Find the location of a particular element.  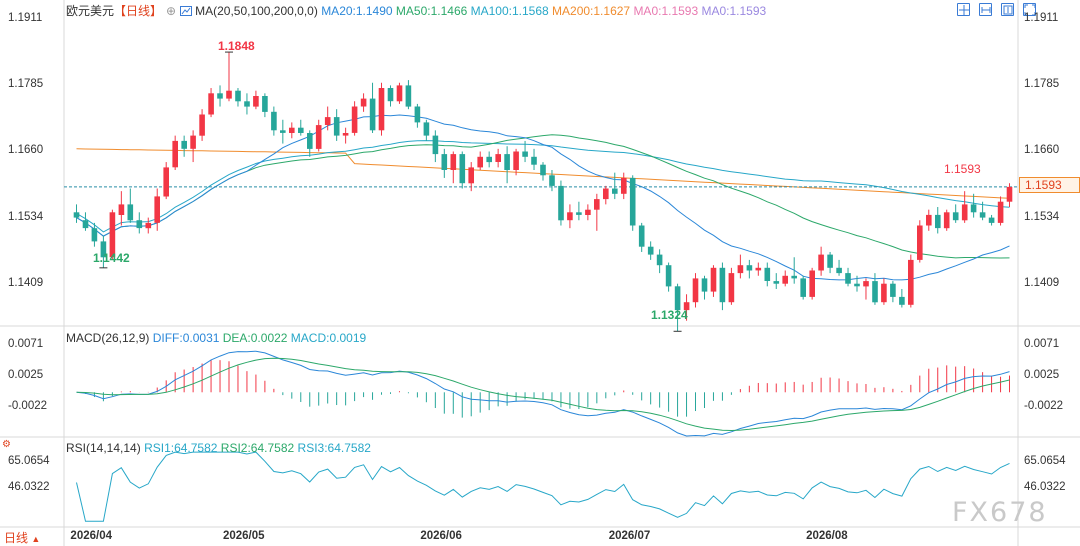

macd_axis-tick-l-1: 0.0025 is located at coordinates (26, 374).